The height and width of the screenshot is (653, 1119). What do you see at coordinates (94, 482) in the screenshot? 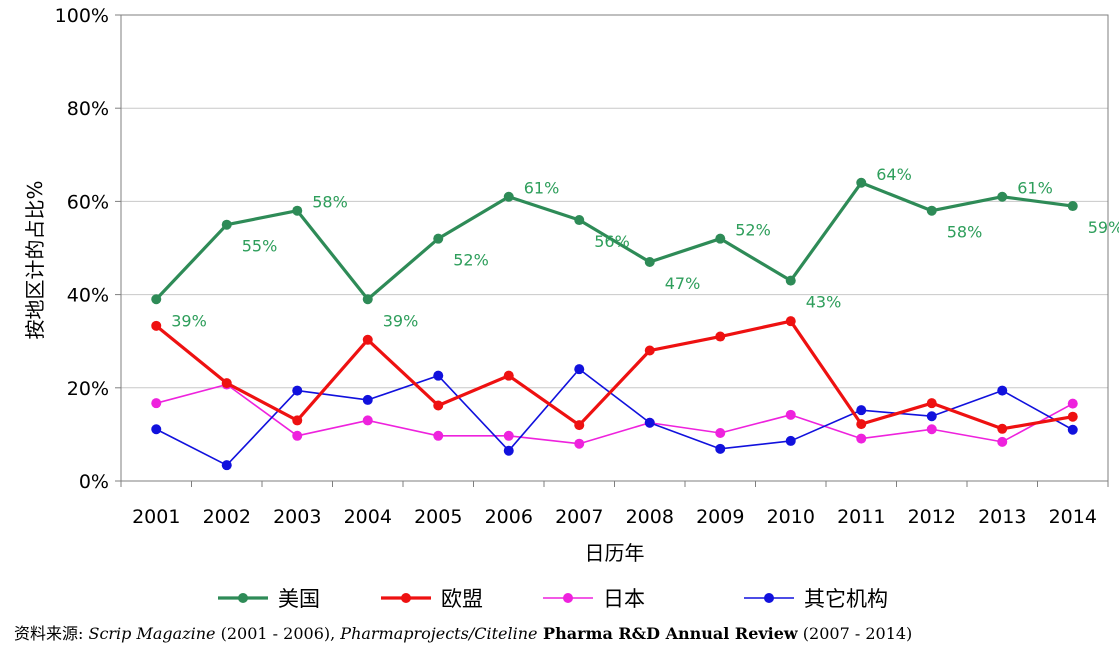
I see `y-tick-label: 0%` at bounding box center [94, 482].